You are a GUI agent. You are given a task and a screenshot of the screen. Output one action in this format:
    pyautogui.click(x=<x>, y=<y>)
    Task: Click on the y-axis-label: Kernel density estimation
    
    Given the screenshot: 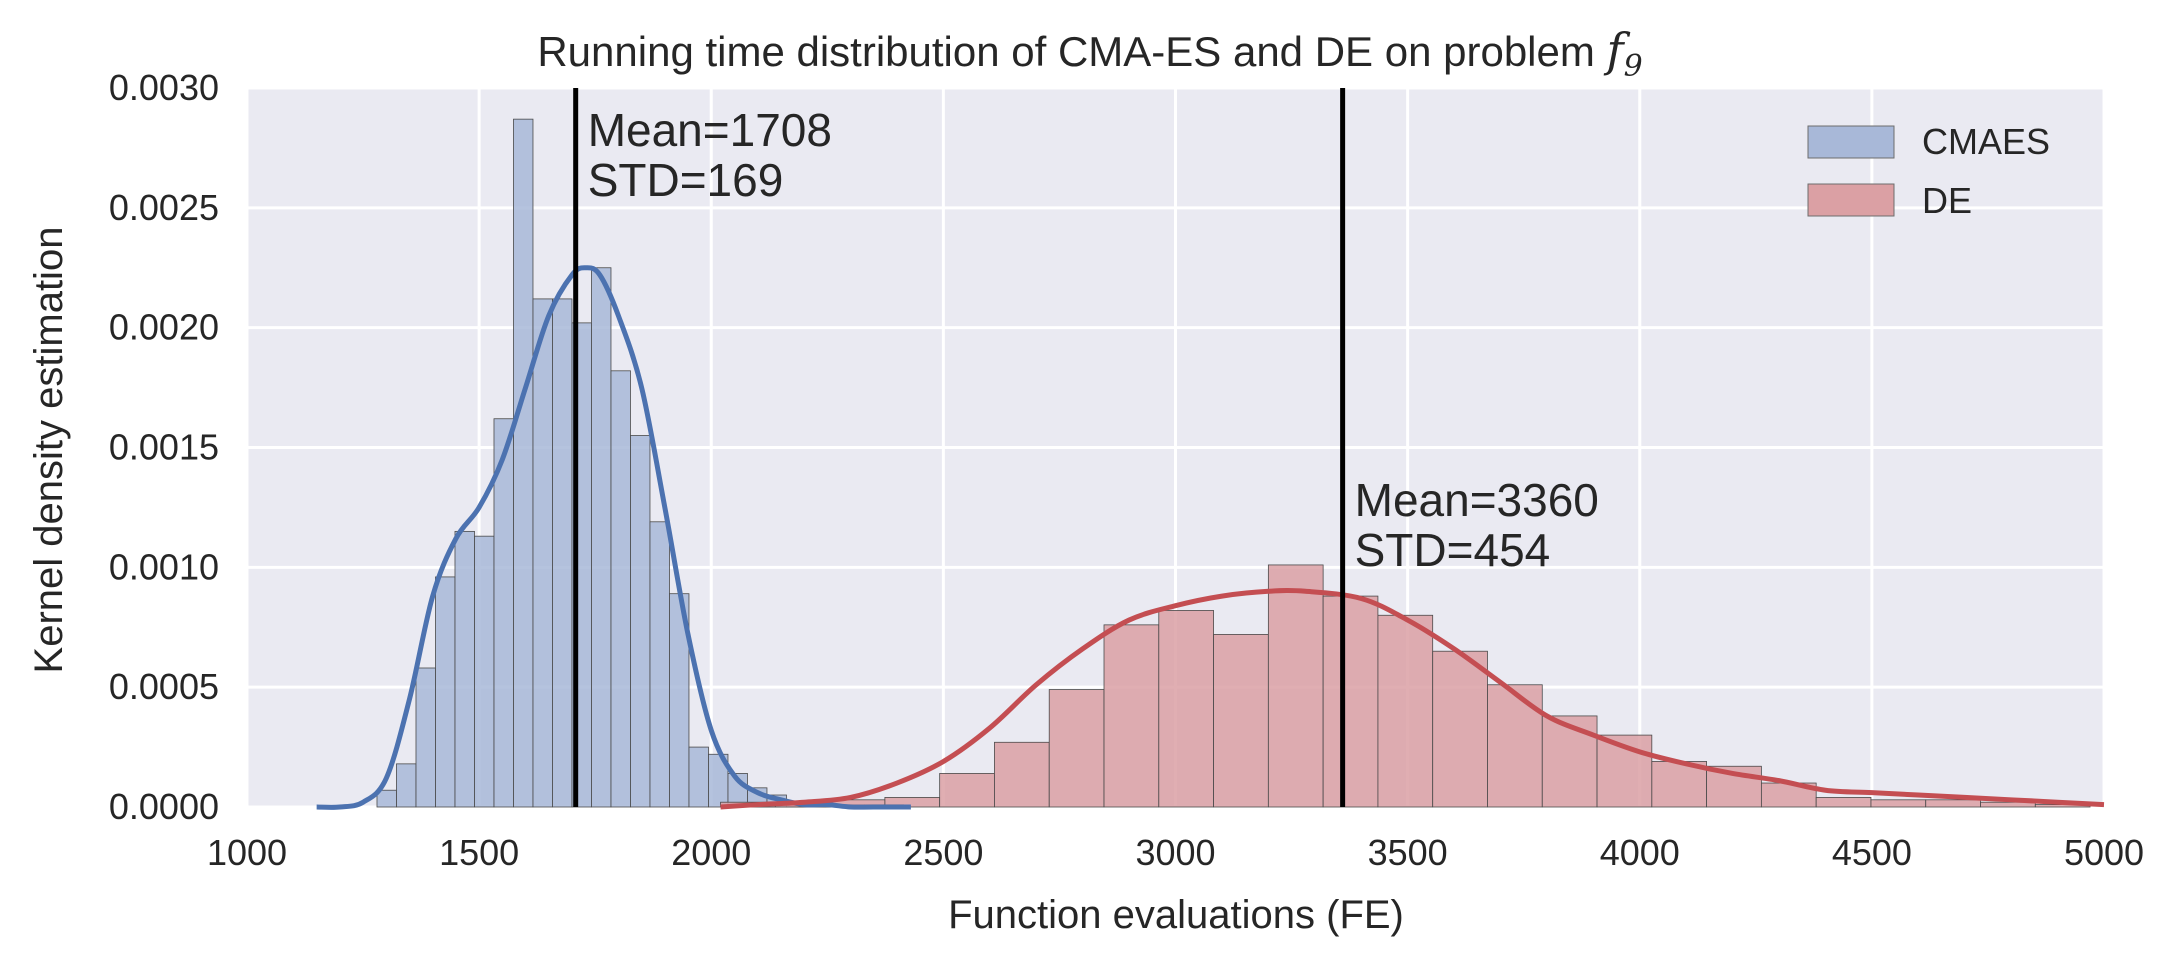 What is the action you would take?
    pyautogui.click(x=49, y=450)
    